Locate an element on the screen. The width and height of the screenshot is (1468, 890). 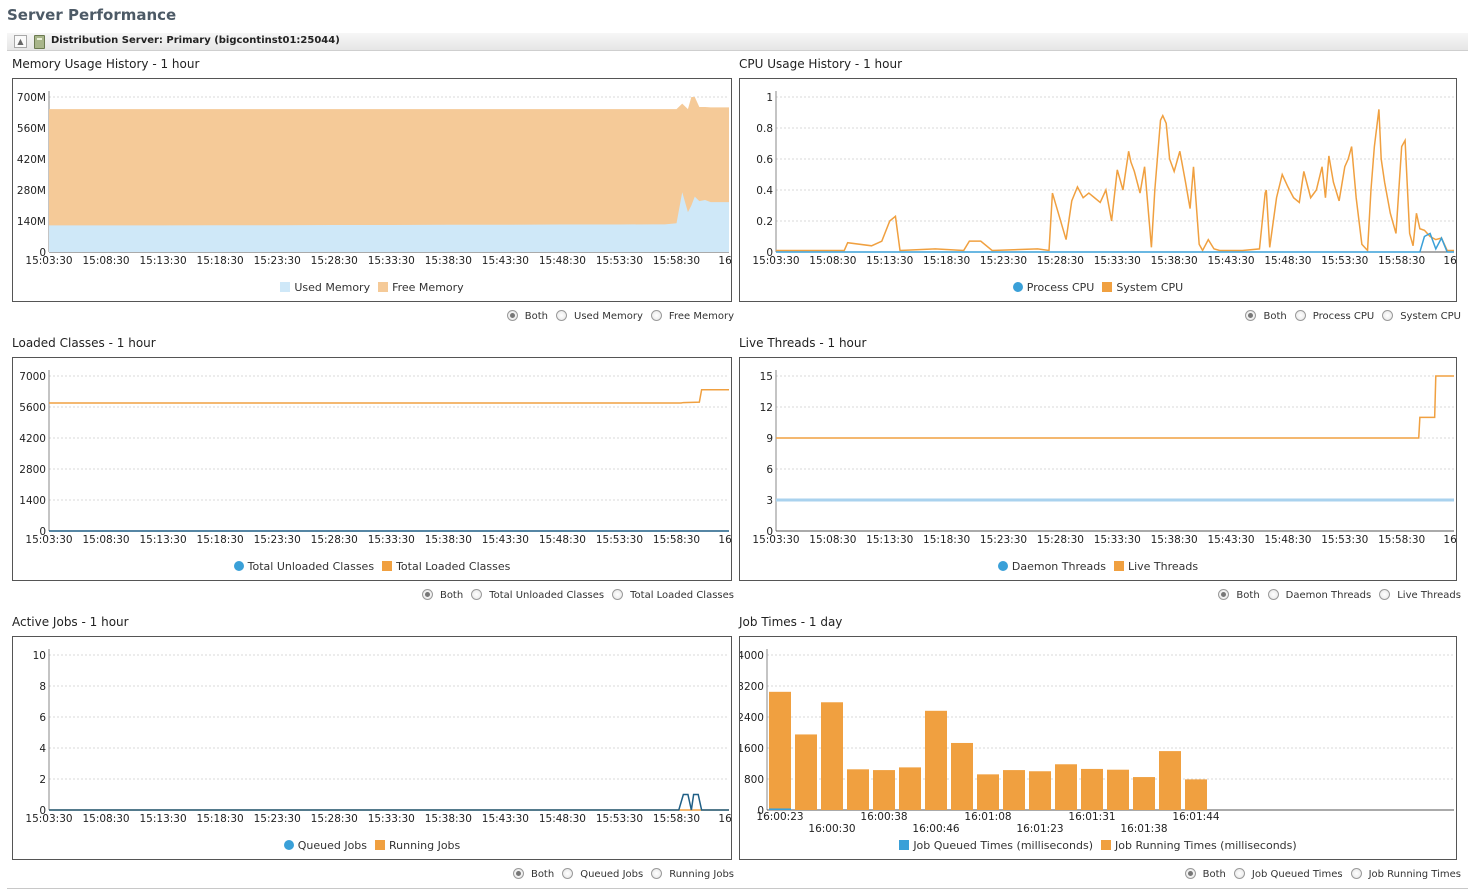
y-tick-label: 10 is located at coordinates (39, 656).